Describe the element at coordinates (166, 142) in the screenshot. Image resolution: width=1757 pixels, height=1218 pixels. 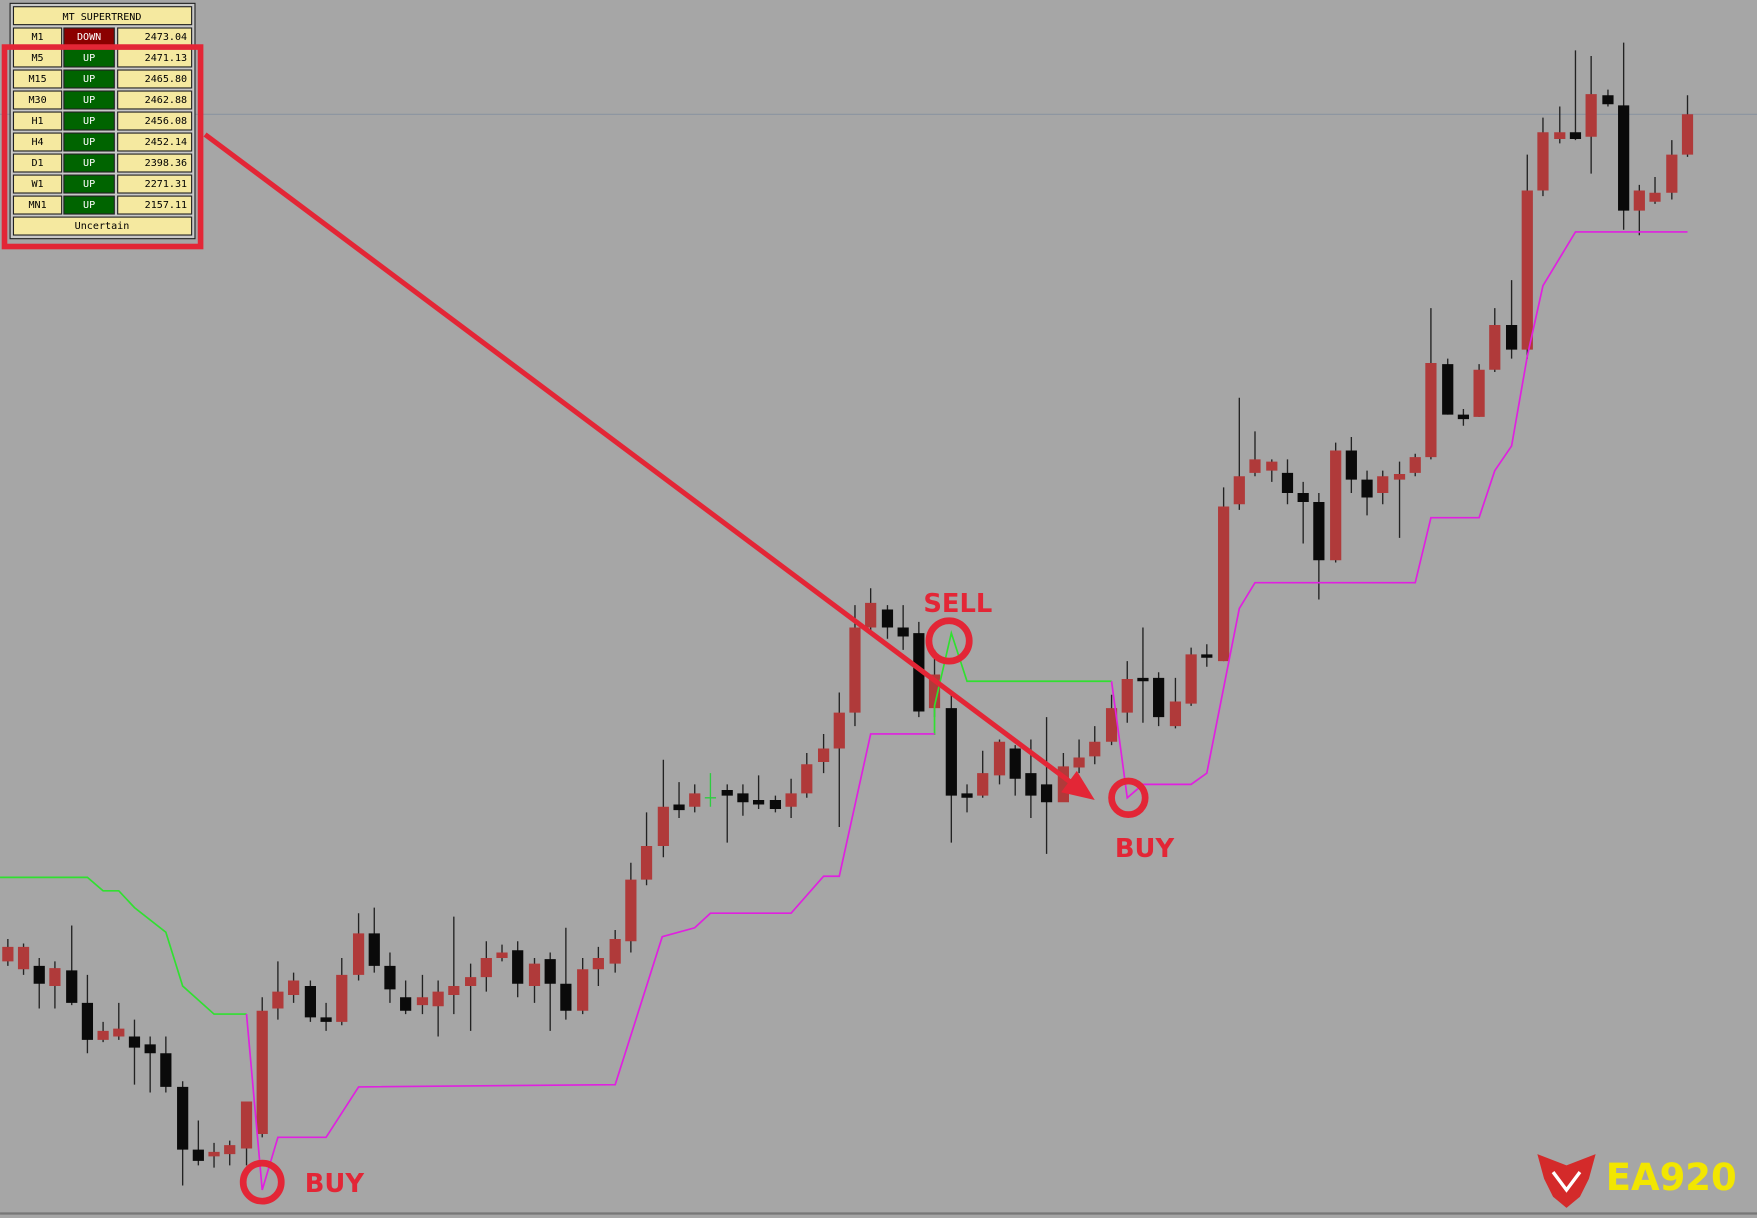
I see `value: 2452.14` at that location.